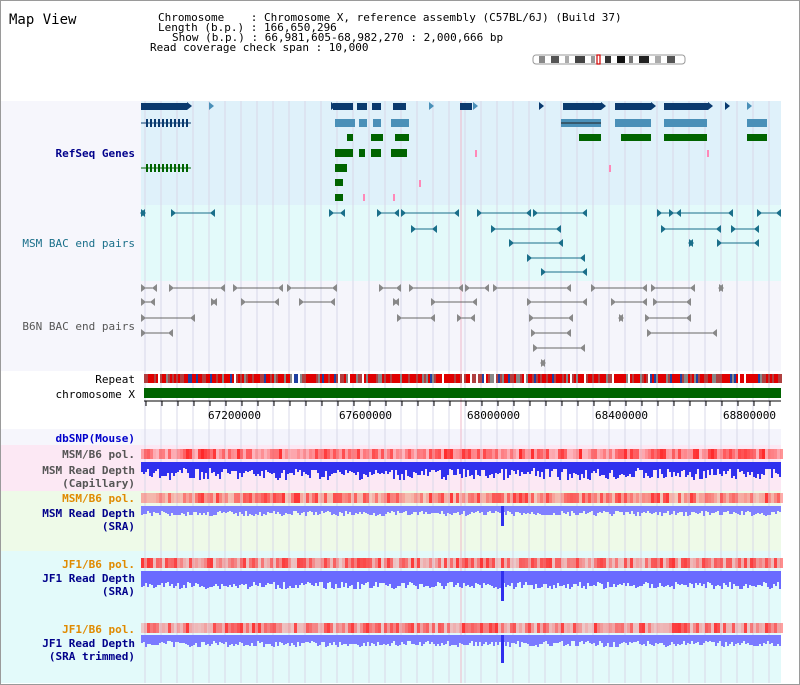 Image resolution: width=800 pixels, height=685 pixels. I want to click on jf1-read-depth-sra-label: JF1 Read Depth (SRA), so click(88, 585).